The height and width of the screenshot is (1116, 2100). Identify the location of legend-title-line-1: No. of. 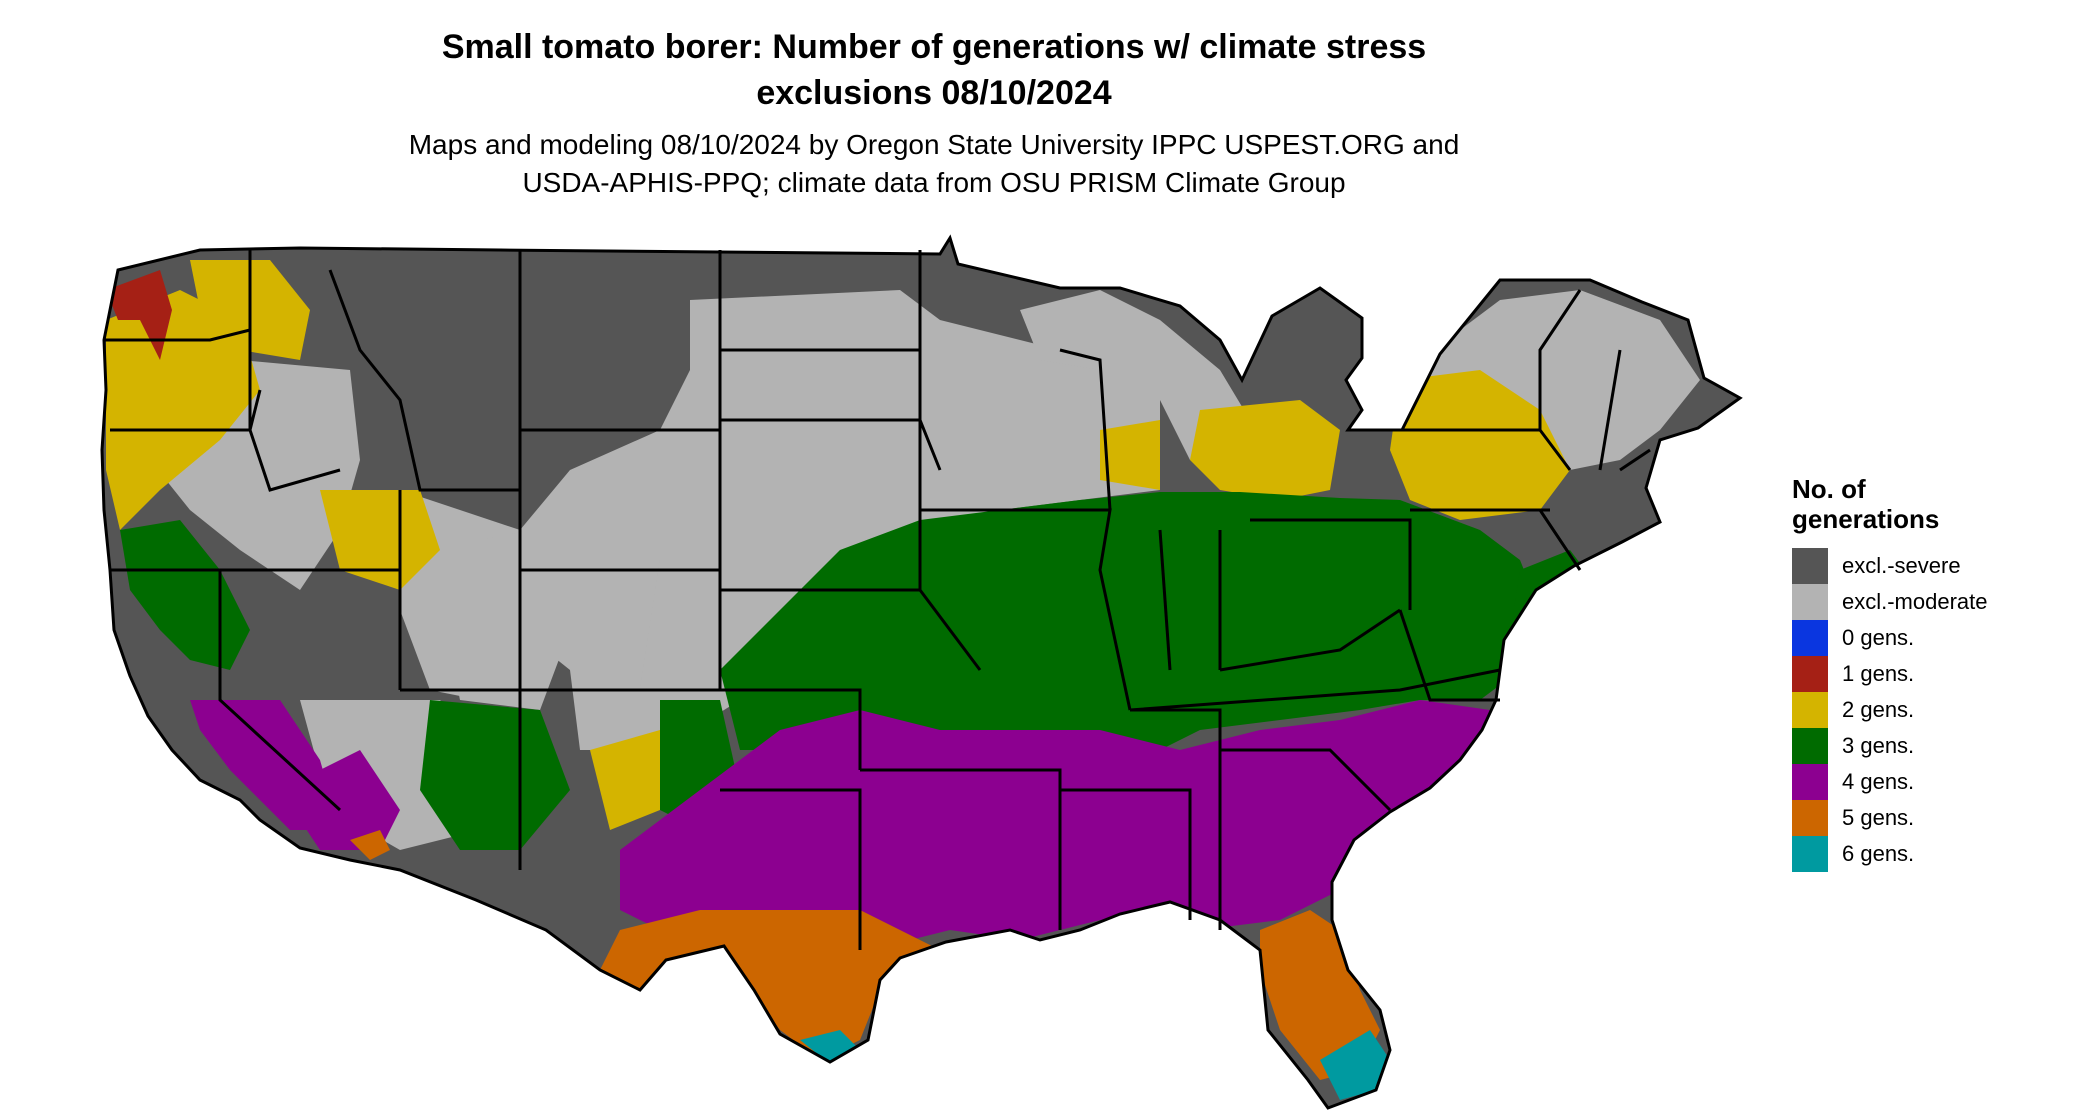
(1829, 489).